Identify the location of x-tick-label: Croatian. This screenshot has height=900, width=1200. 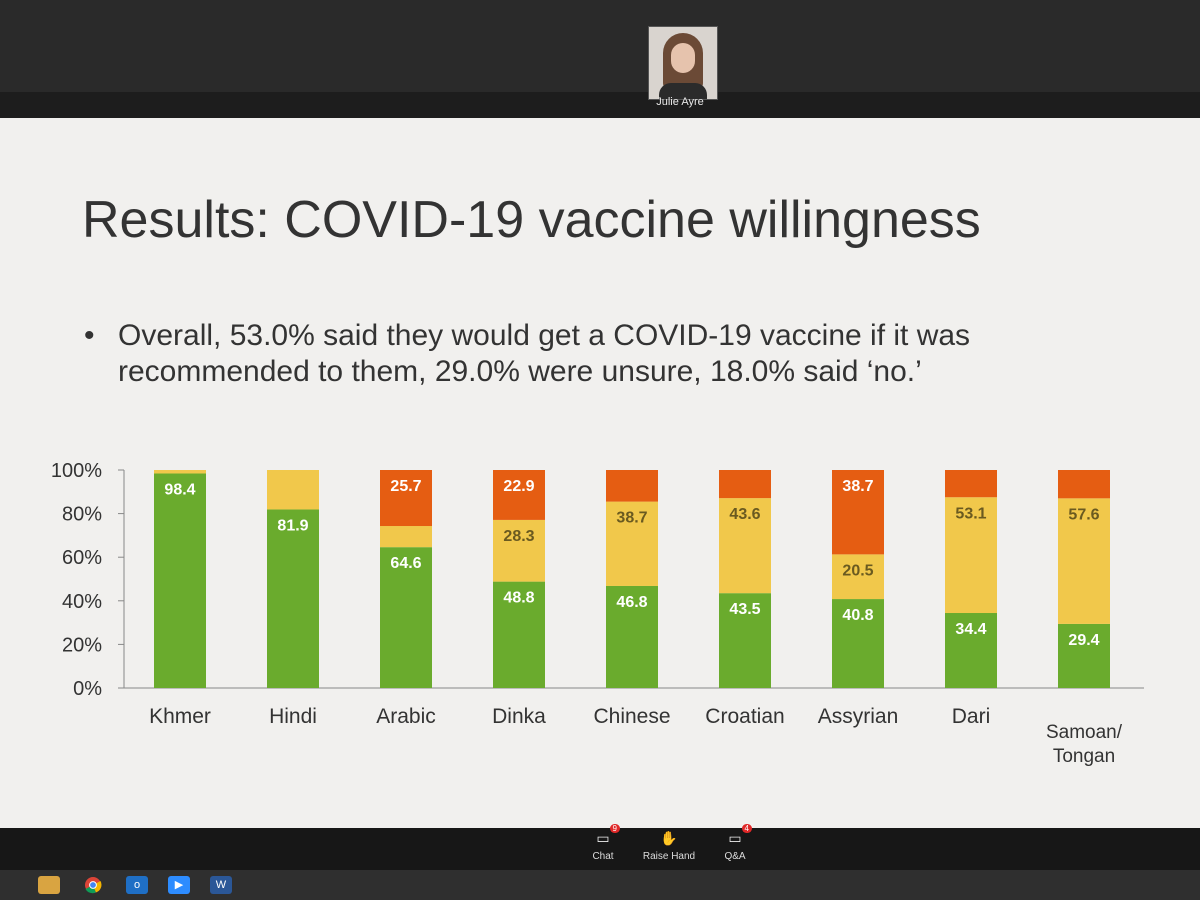
(744, 716).